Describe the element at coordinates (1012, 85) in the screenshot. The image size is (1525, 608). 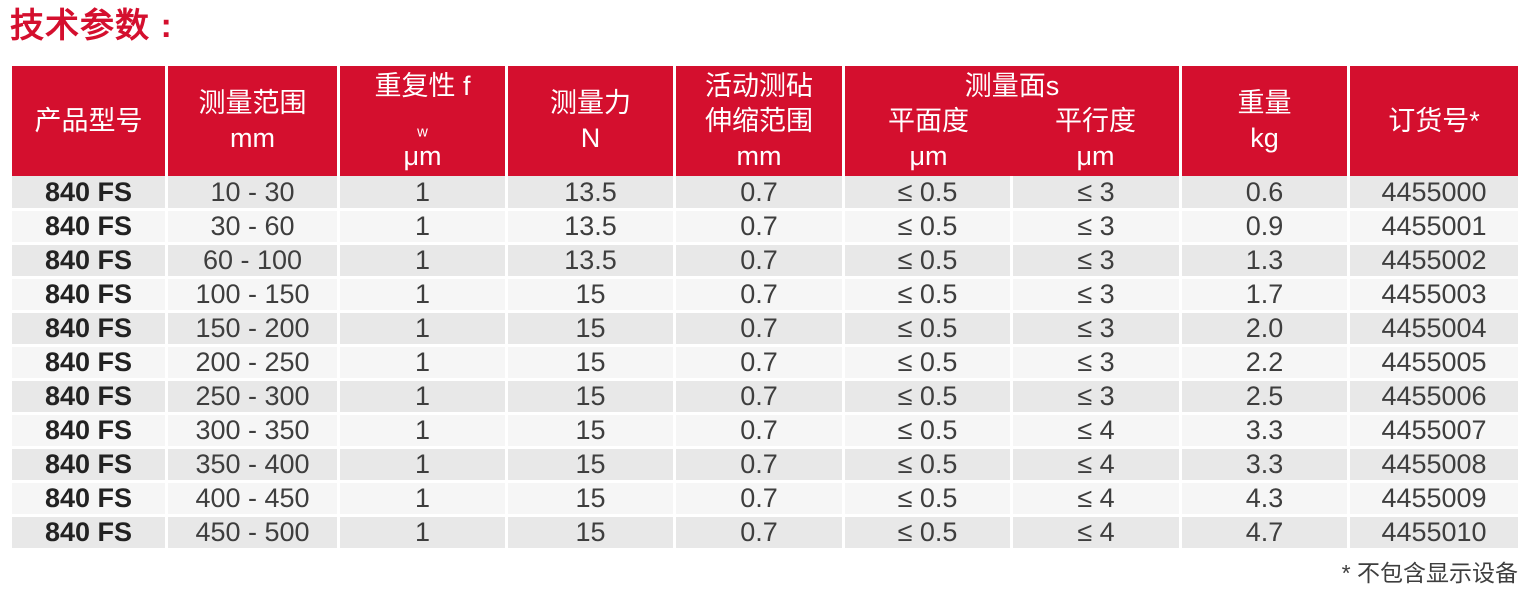
I see `header-faces-title: 测量面s` at that location.